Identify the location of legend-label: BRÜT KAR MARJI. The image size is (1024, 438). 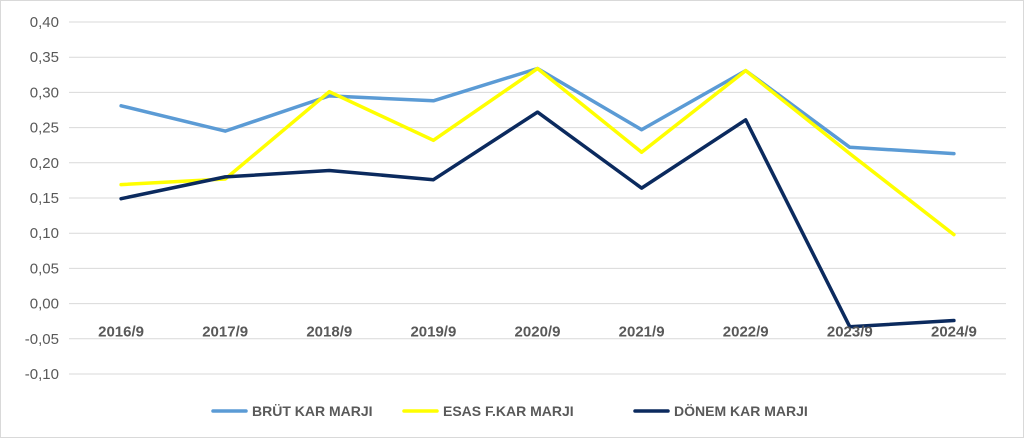
(312, 411).